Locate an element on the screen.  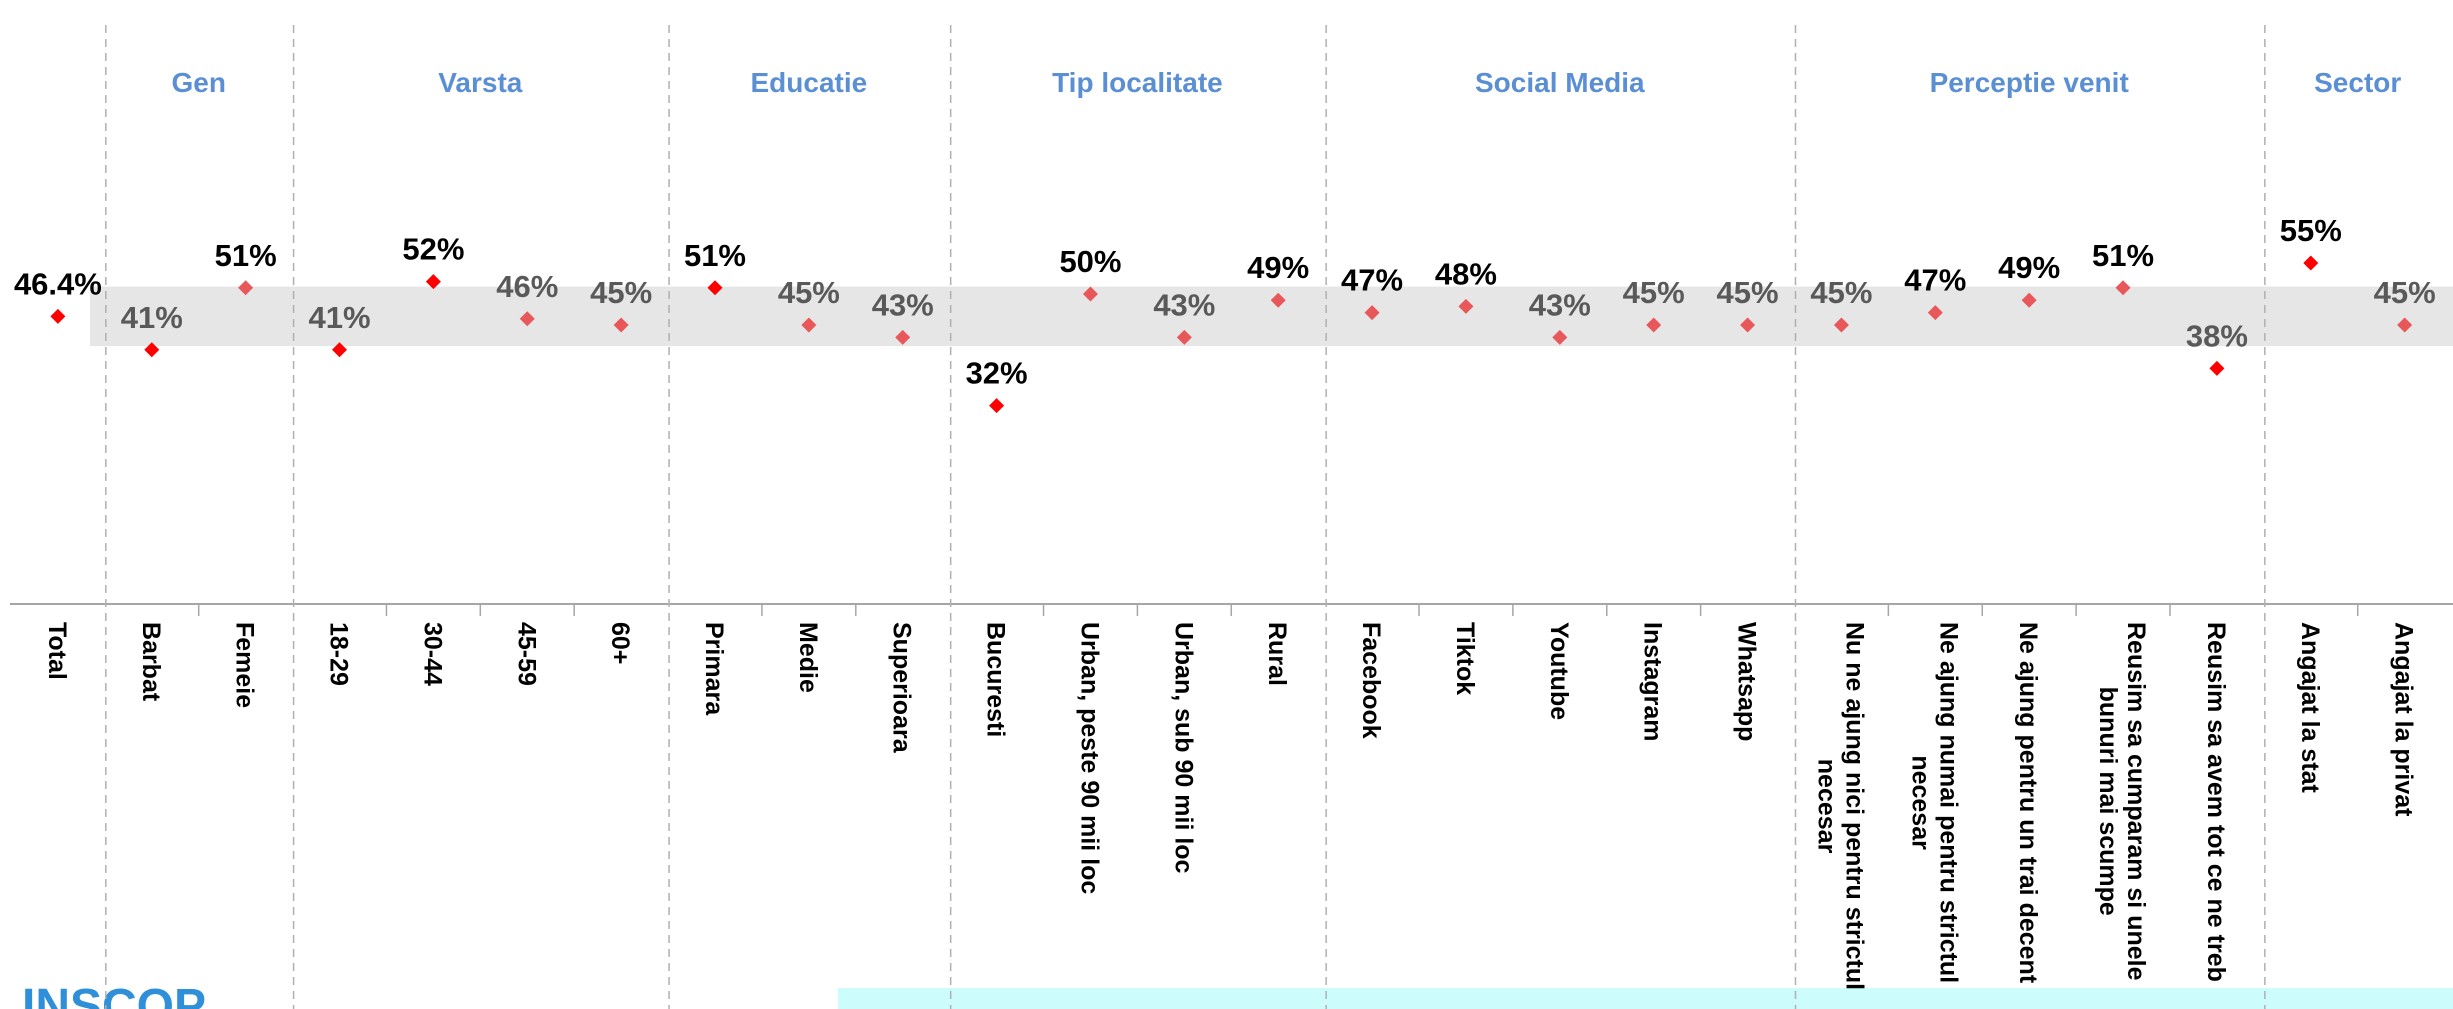
x-tick-label: Urban, peste 90 mii loc is located at coordinates (1089, 758).